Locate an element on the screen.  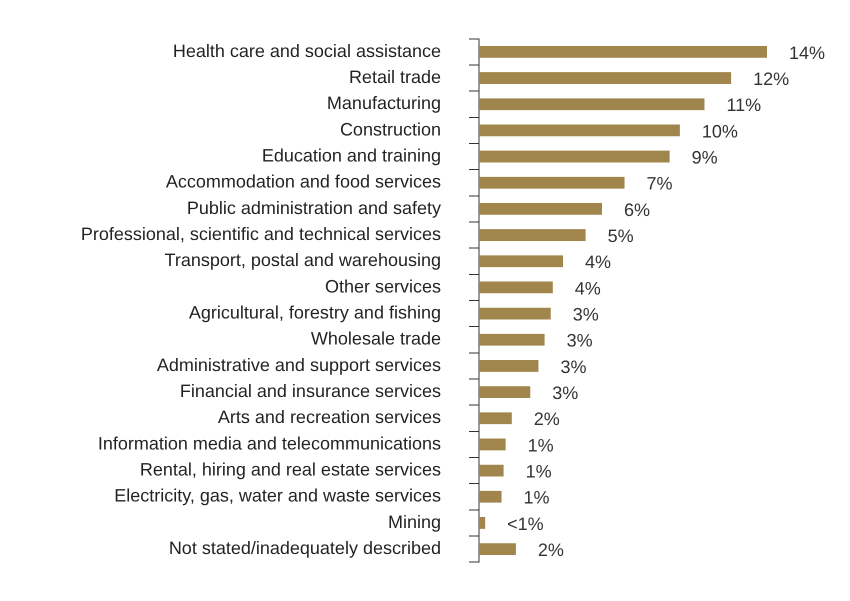
data-label: 11% is located at coordinates (744, 105).